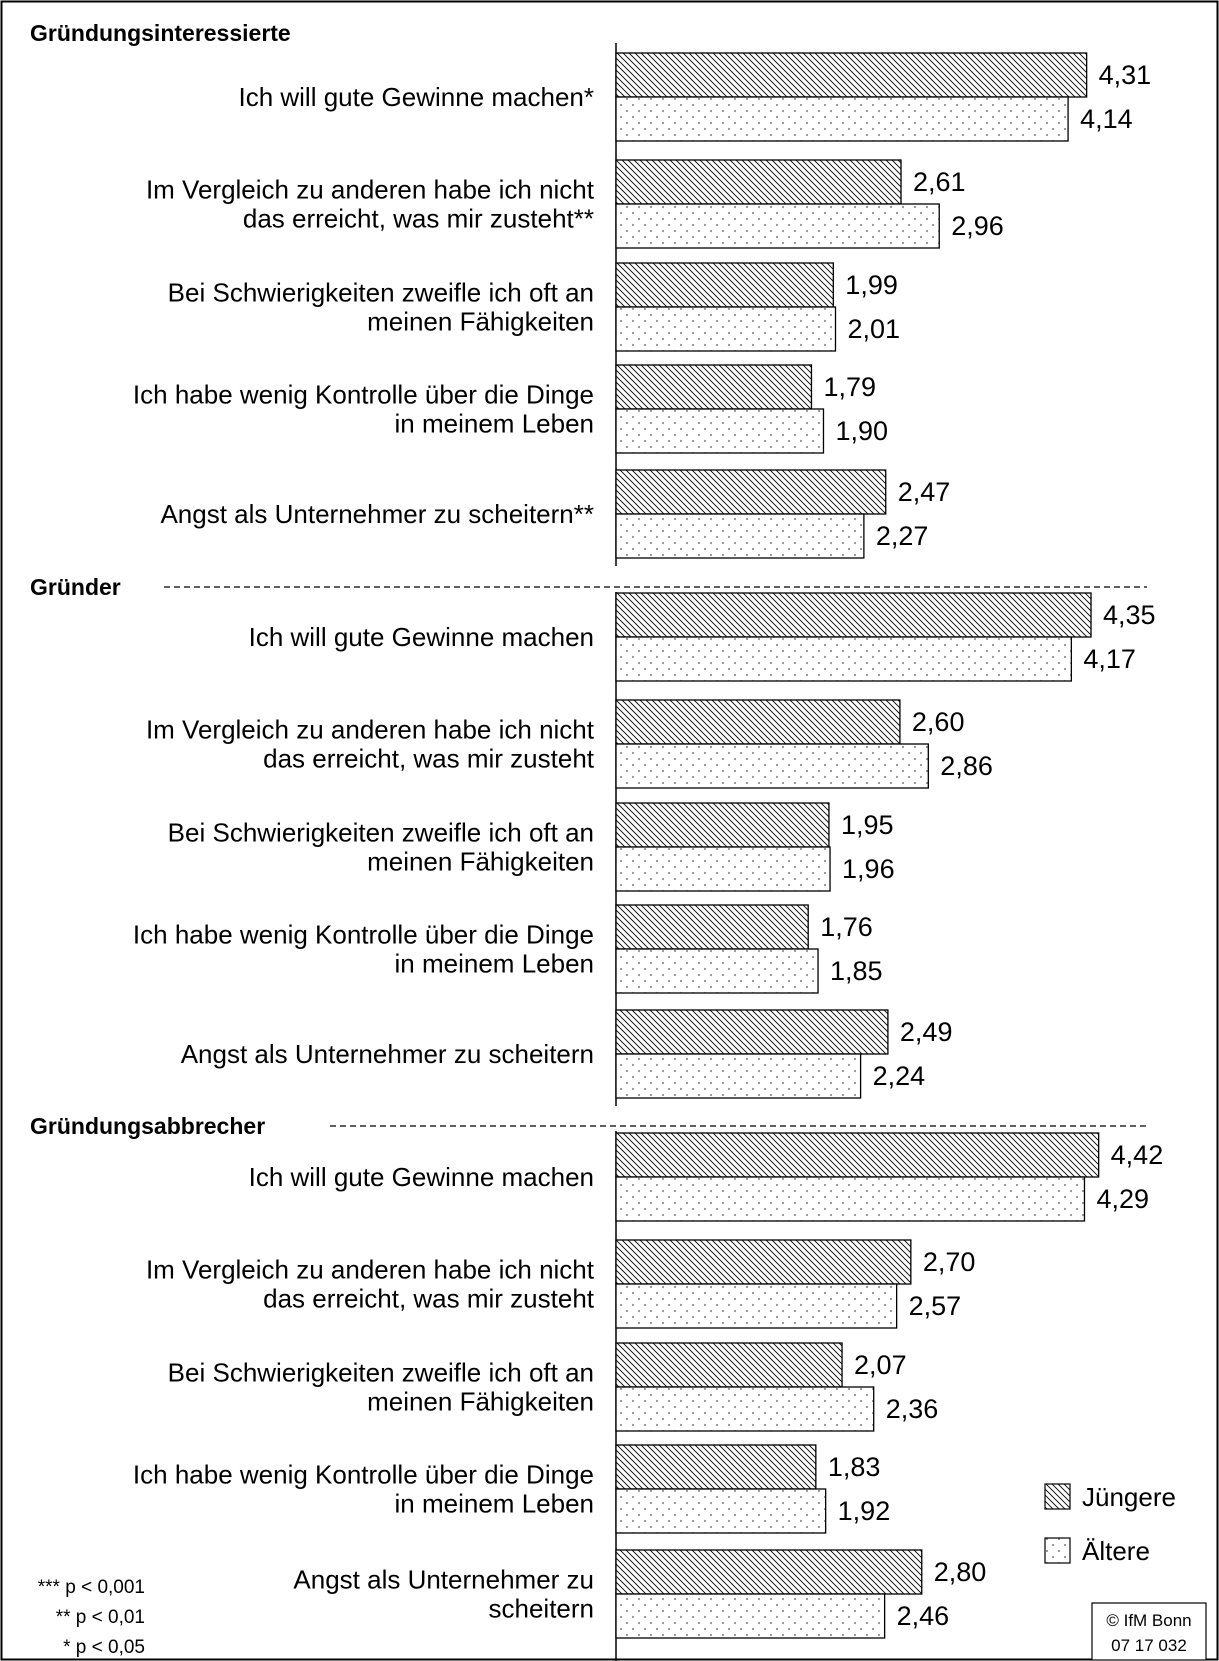 This screenshot has height=1661, width=1219. Describe the element at coordinates (147, 1126) in the screenshot. I see `group-title: Gründungsabbrecher` at that location.